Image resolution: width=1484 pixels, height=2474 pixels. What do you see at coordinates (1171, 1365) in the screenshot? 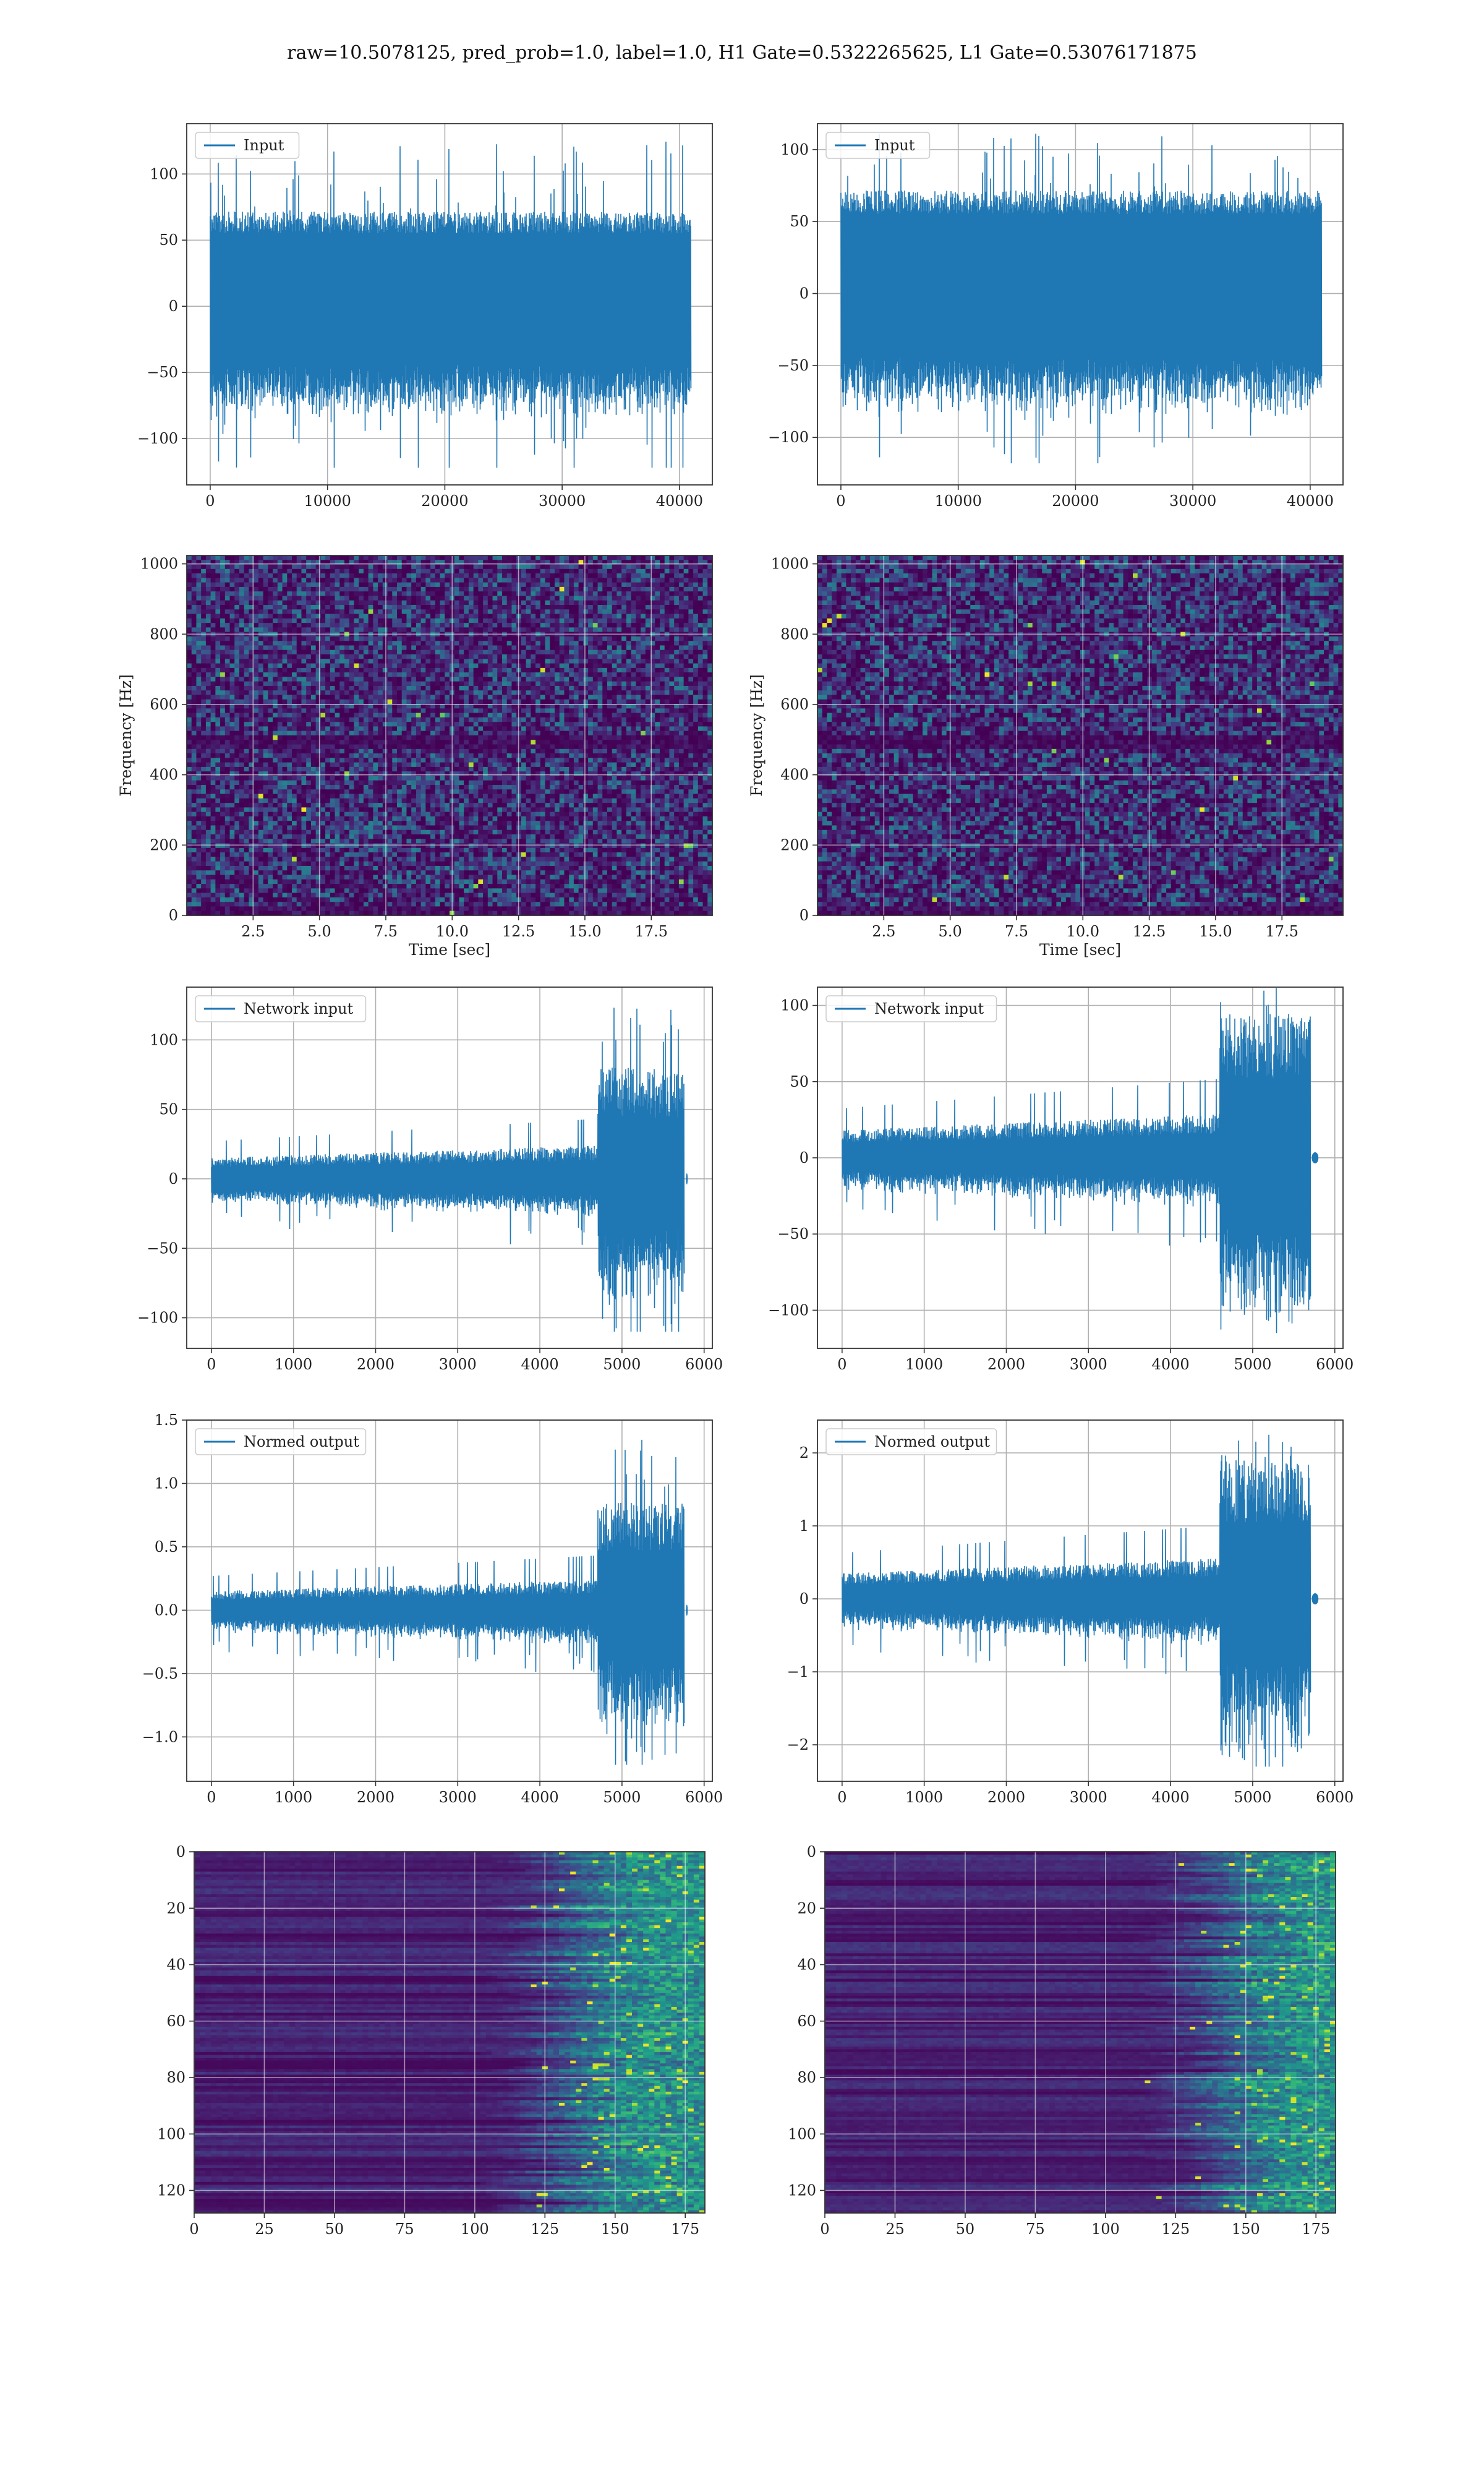
I see `l1-network-input-xtick-label: 4000` at bounding box center [1171, 1365].